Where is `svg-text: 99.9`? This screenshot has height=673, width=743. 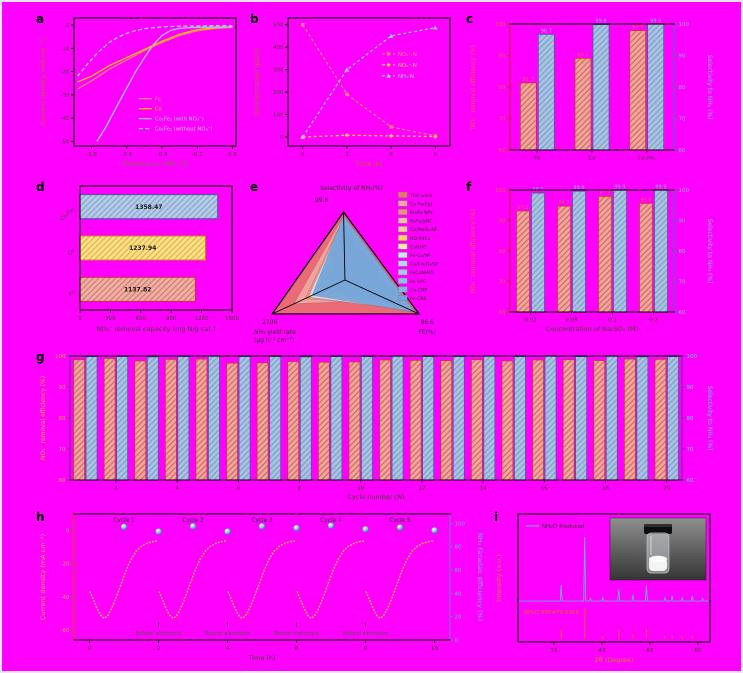
svg-text: 99.9 is located at coordinates (655, 21).